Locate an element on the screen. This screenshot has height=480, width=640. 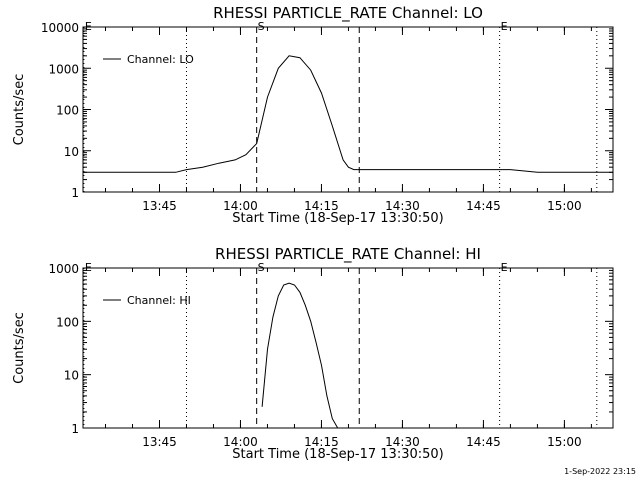
chart-title: RHESSI PARTICLE_RATE Channel: LO is located at coordinates (348, 13).